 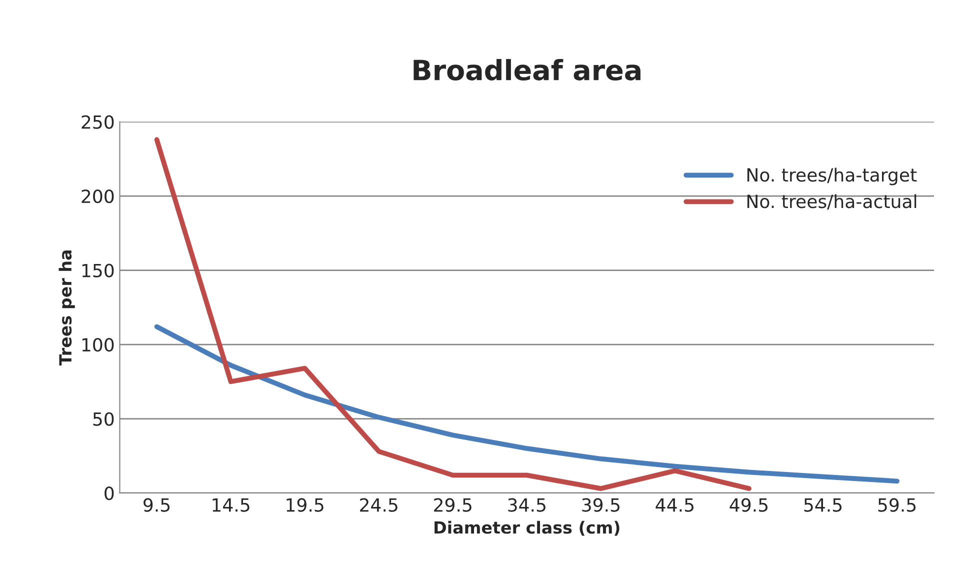 I want to click on x-tick-label: 29.5, so click(x=453, y=505).